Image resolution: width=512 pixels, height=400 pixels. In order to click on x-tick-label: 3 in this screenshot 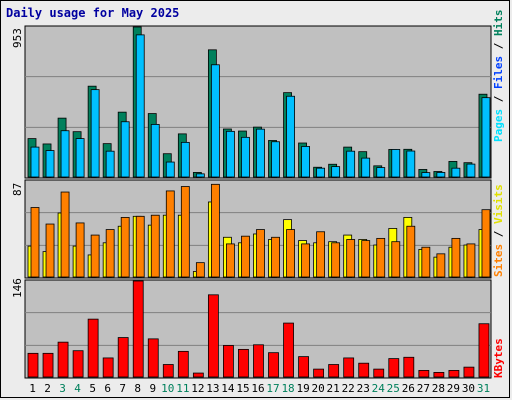, I will do `click(62, 388)`.